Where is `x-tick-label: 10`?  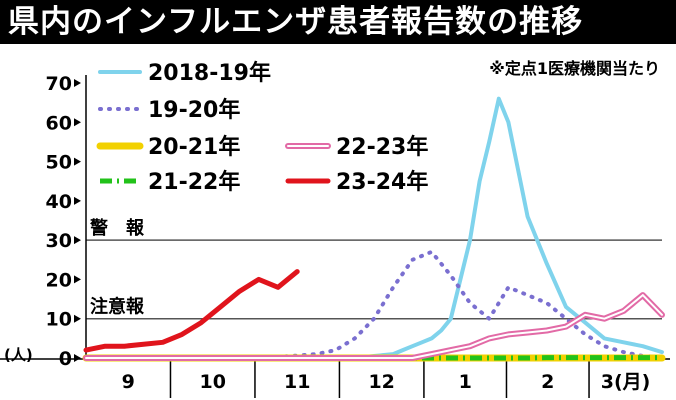 x-tick-label: 10 is located at coordinates (212, 382).